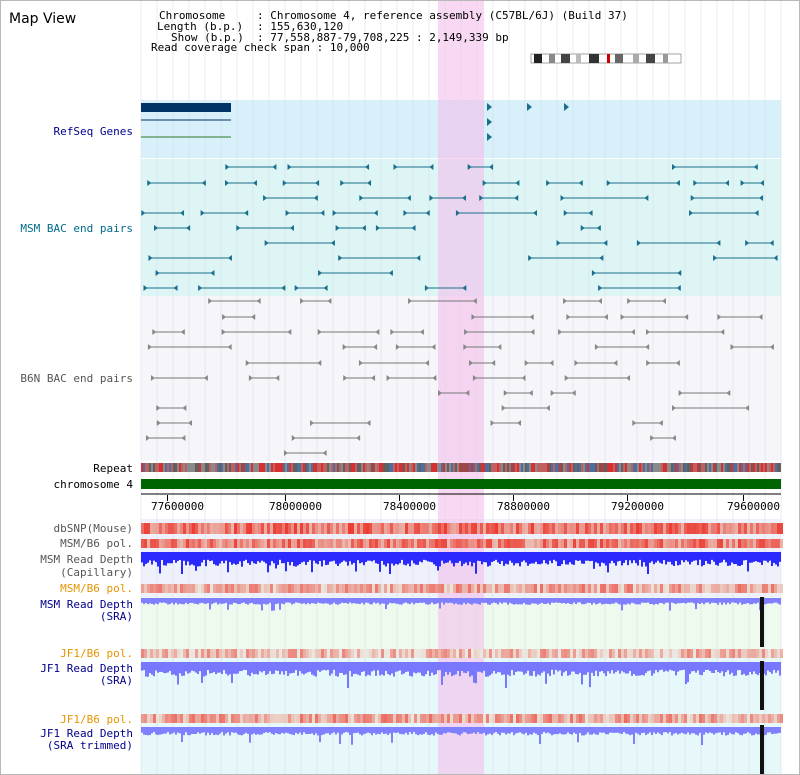  Describe the element at coordinates (167, 498) in the screenshot. I see `axis-tick` at that location.